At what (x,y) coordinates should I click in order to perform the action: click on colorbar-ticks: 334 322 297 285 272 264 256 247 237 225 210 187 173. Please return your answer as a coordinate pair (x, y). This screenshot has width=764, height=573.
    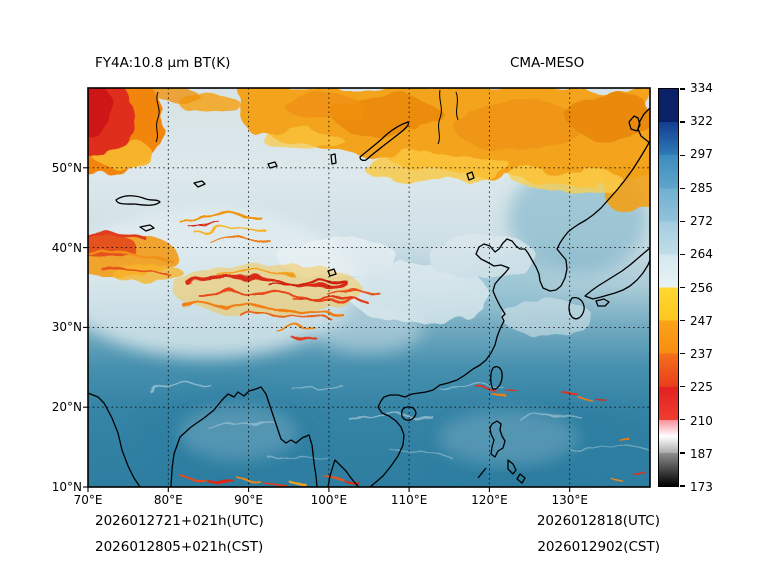
    Looking at the image, I should click on (714, 287).